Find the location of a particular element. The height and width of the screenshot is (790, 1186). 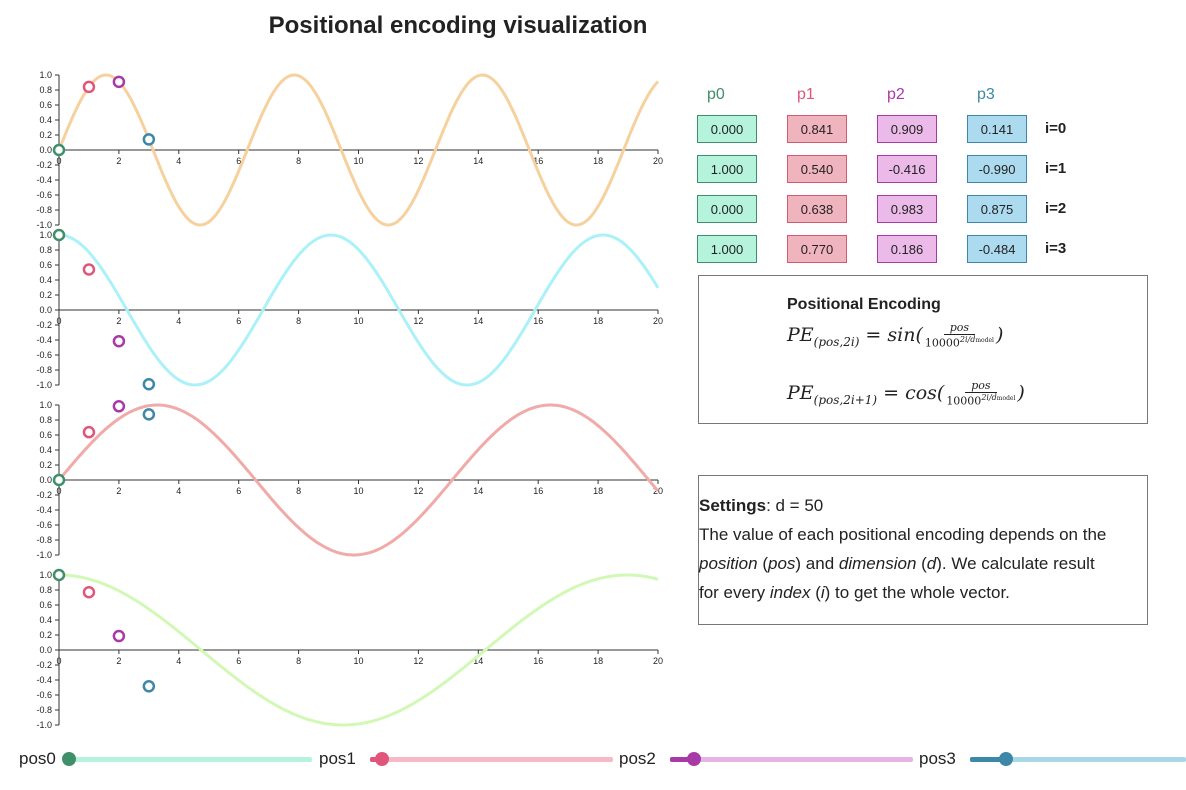

desc-d-open: ( is located at coordinates (921, 563).